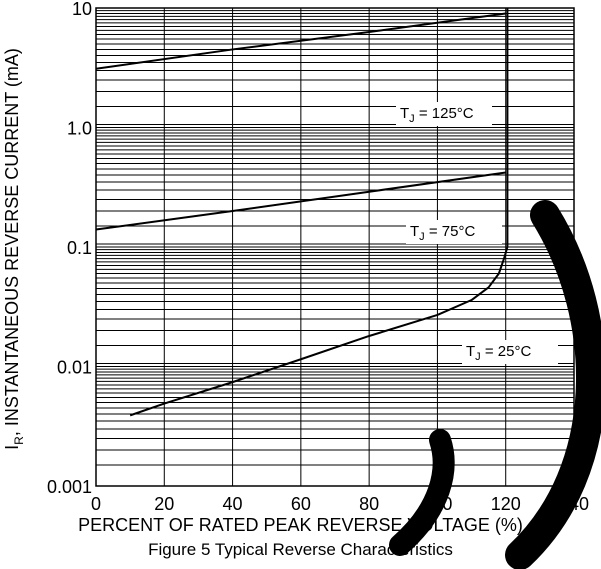  What do you see at coordinates (301, 504) in the screenshot?
I see `x-tick-label: 60` at bounding box center [301, 504].